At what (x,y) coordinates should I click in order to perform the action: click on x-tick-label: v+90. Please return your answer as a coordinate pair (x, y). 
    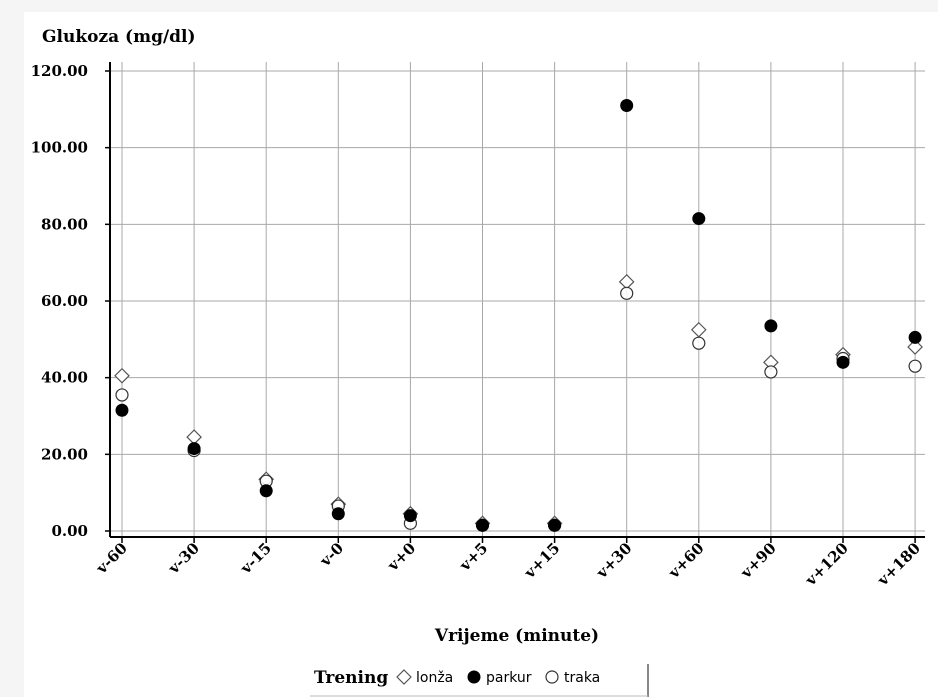
    Looking at the image, I should click on (757, 560).